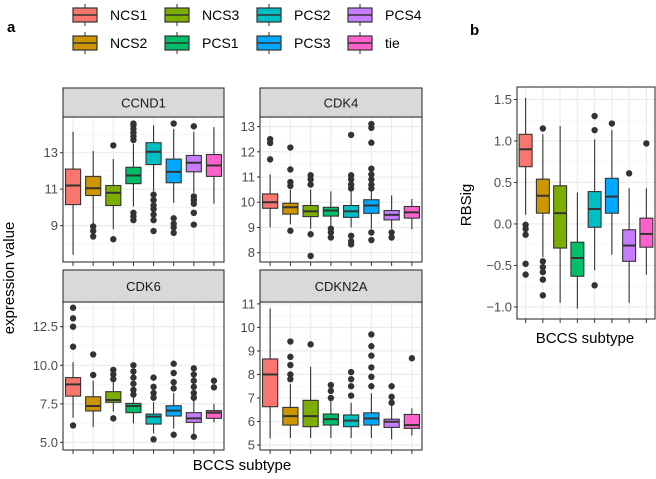 This screenshot has height=479, width=656. Describe the element at coordinates (373, 43) in the screenshot. I see `legend-item: tie` at that location.